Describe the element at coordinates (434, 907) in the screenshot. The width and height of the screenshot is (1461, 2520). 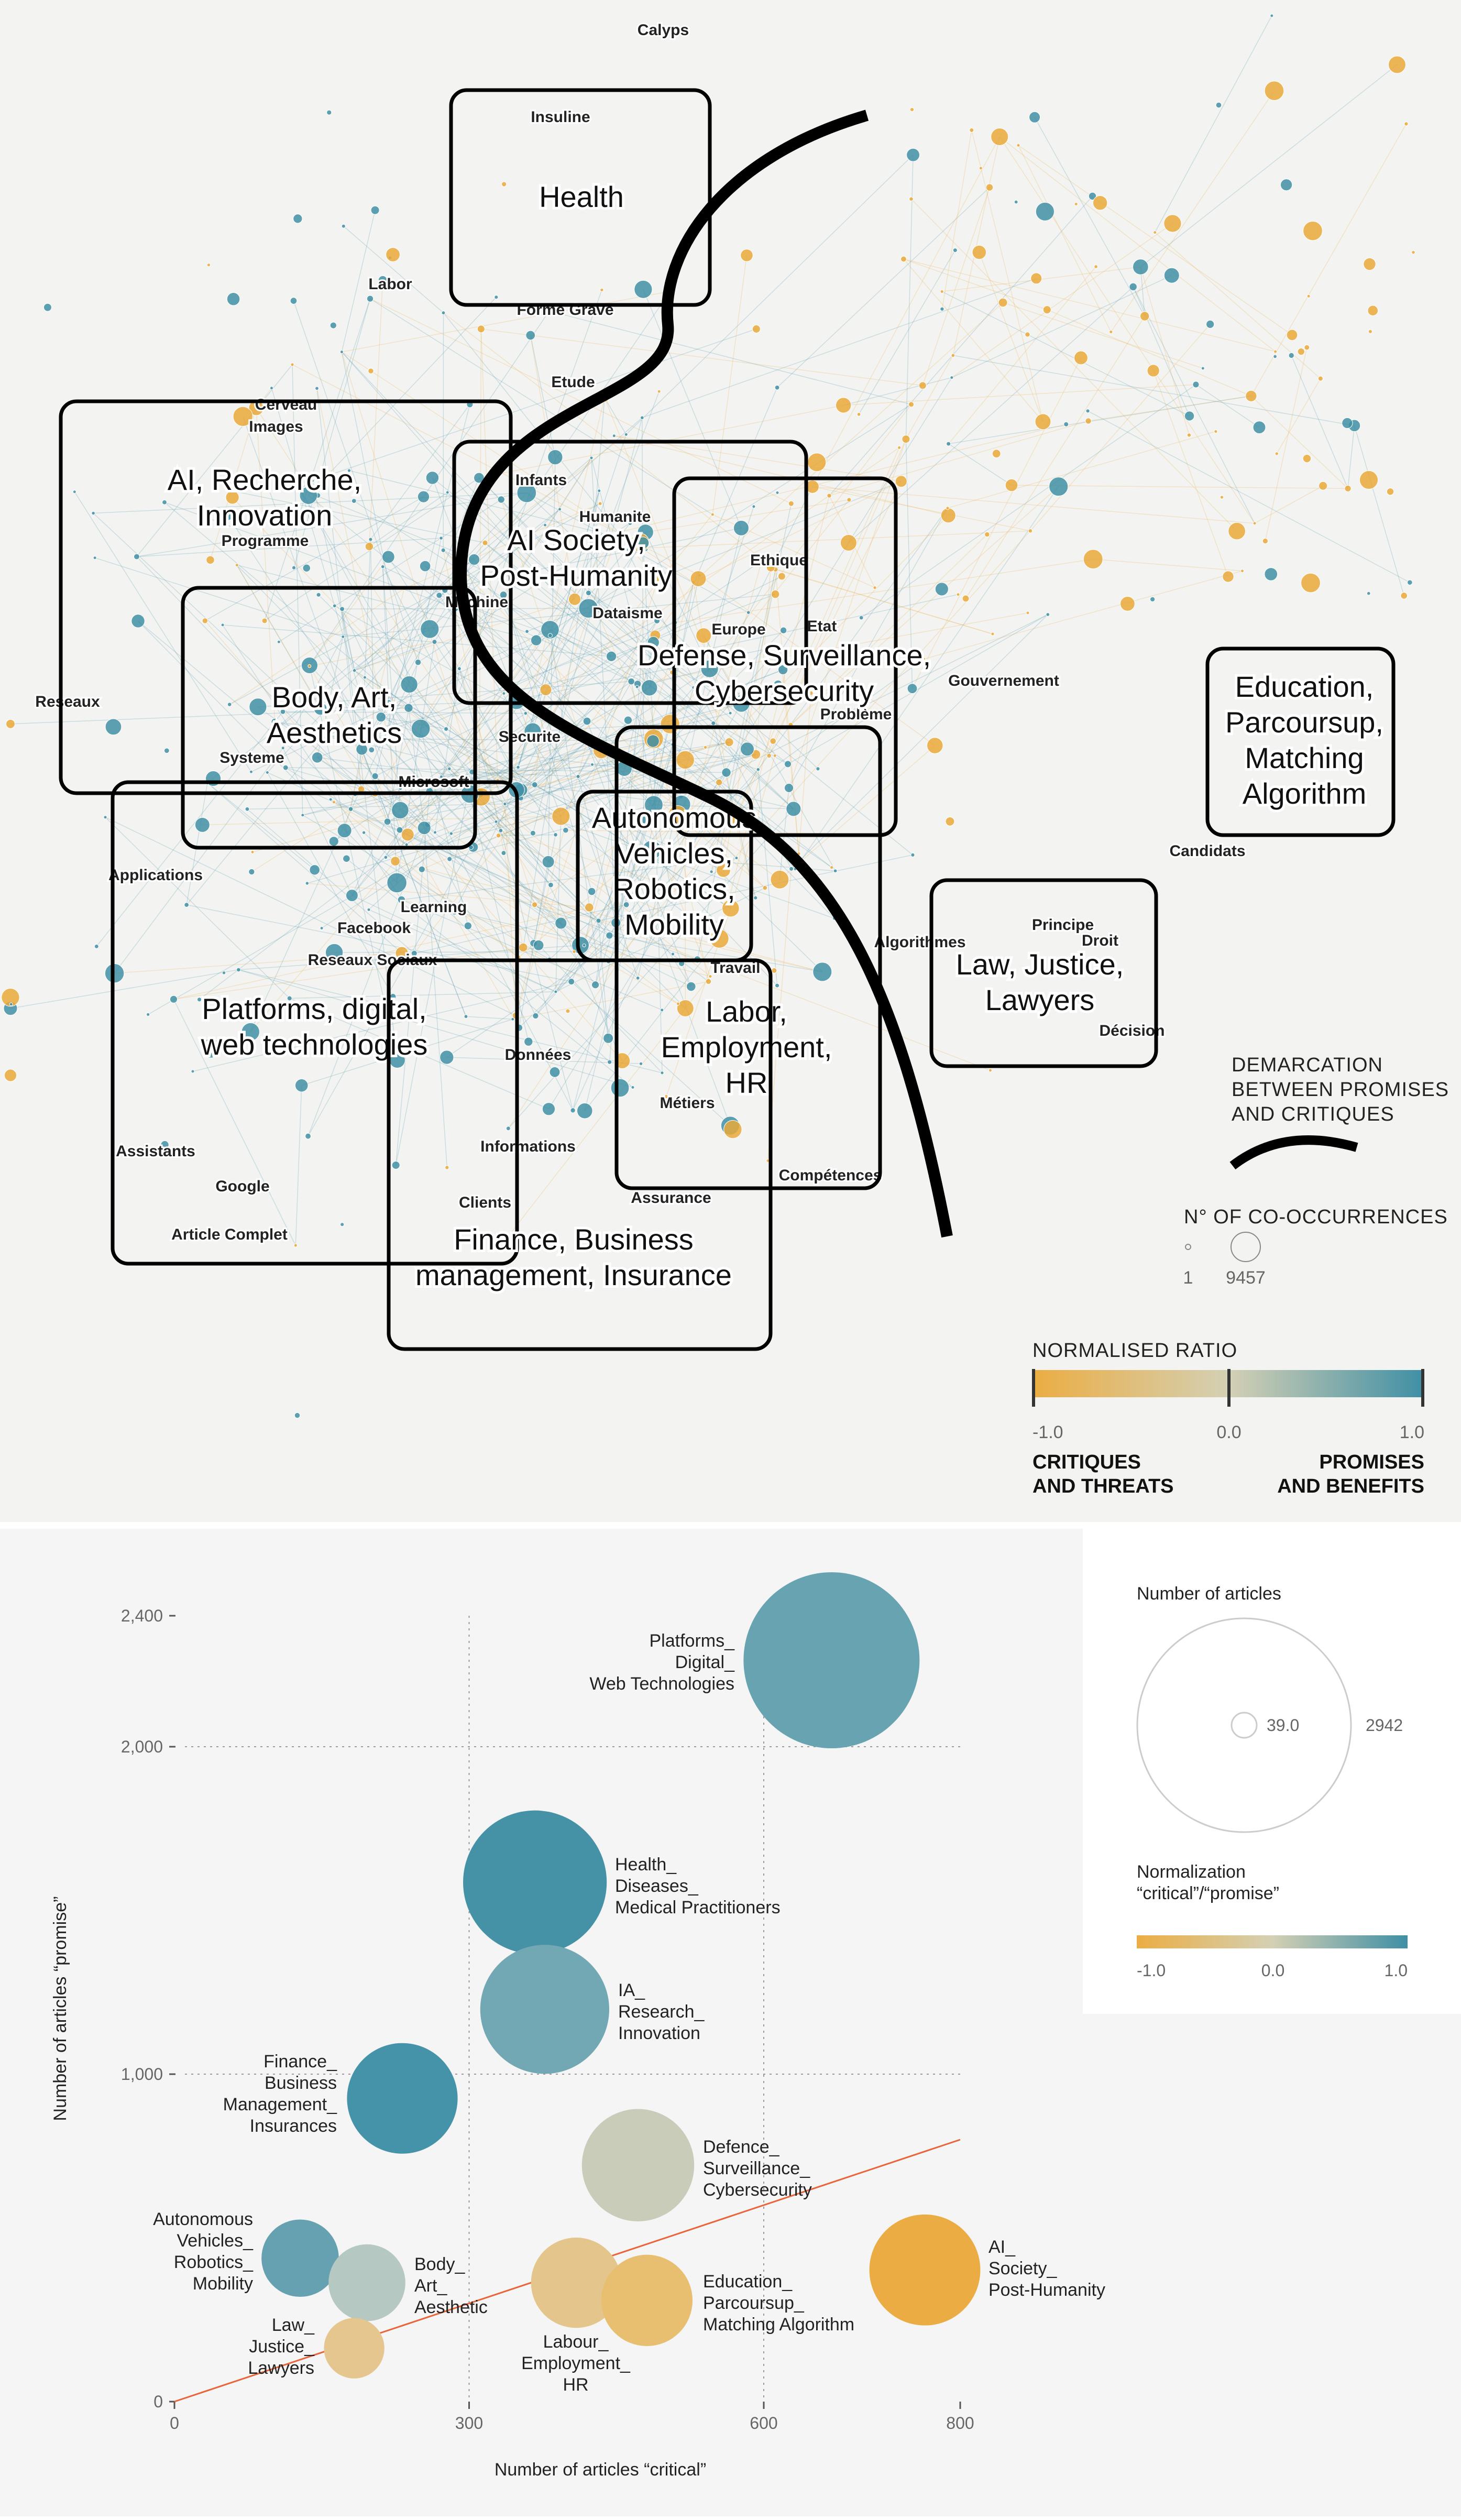
I see `network-keyword: Learning` at that location.